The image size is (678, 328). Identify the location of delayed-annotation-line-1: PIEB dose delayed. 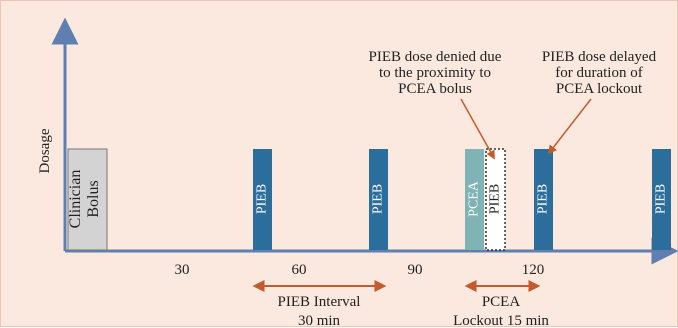
(599, 57).